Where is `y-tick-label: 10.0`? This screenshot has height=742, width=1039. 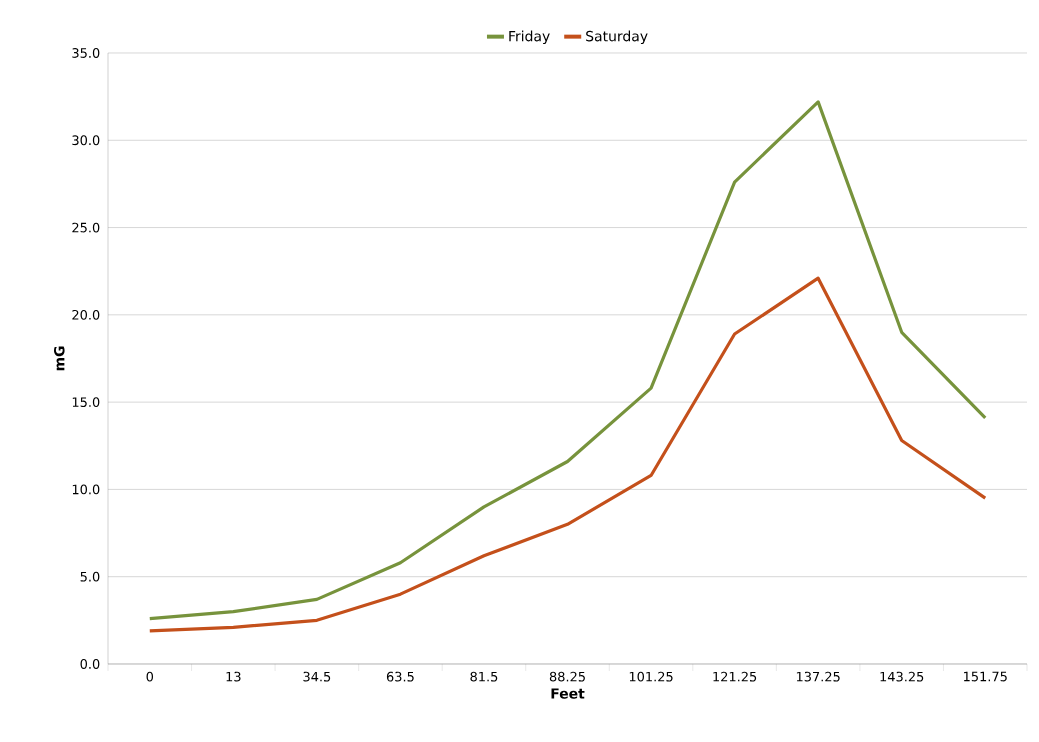 y-tick-label: 10.0 is located at coordinates (86, 489).